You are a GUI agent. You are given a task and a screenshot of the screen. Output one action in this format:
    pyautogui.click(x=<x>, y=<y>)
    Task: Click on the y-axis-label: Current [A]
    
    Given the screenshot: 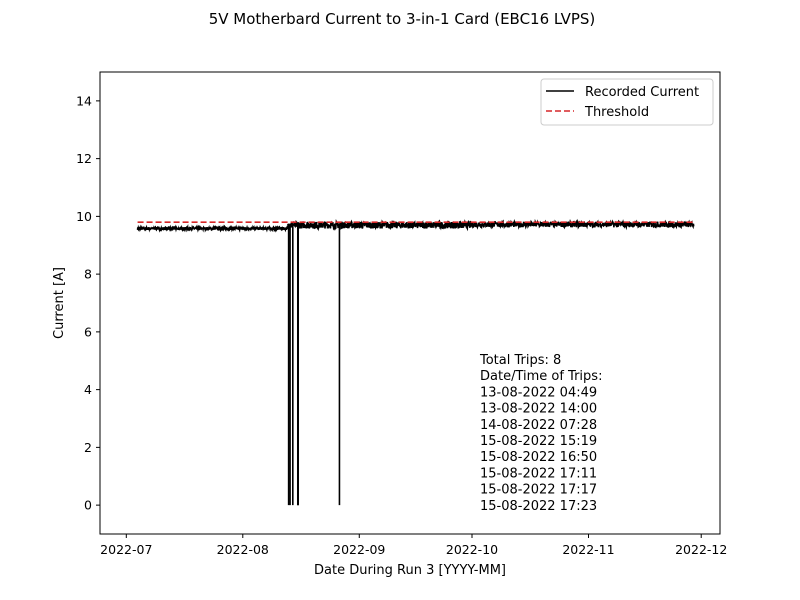 What is the action you would take?
    pyautogui.click(x=59, y=303)
    